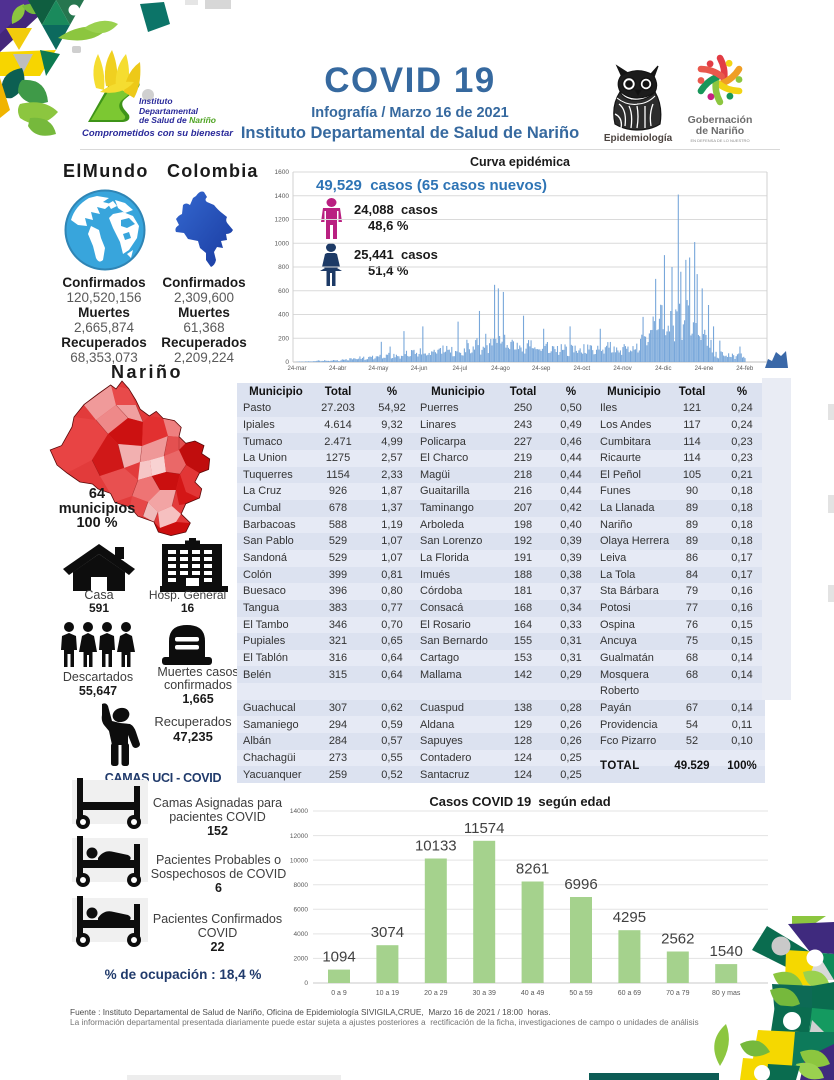 This screenshot has height=1080, width=834. I want to click on svg-text: 1600, so click(282, 172).